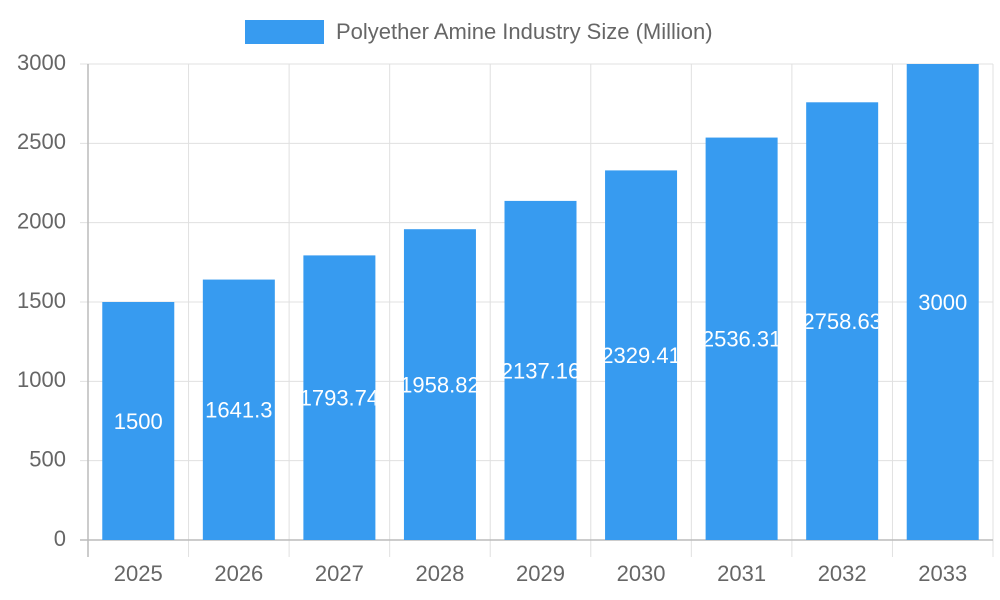 This screenshot has height=600, width=1000. Describe the element at coordinates (741, 573) in the screenshot. I see `x-tick-label: 2031` at that location.